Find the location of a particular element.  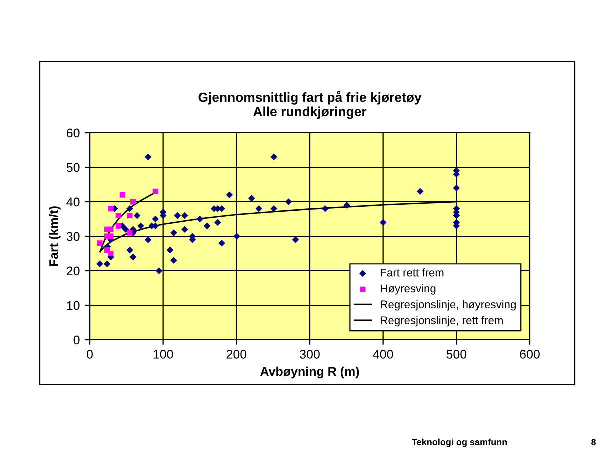

x-tick-label: 300 is located at coordinates (310, 354).